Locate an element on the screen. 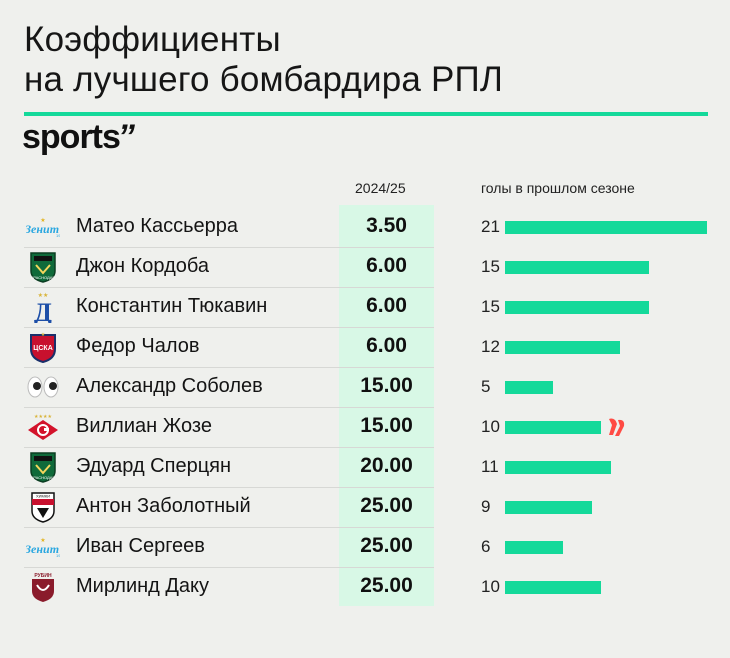 This screenshot has width=730, height=658. brand-logo: sports’’ is located at coordinates (78, 137).